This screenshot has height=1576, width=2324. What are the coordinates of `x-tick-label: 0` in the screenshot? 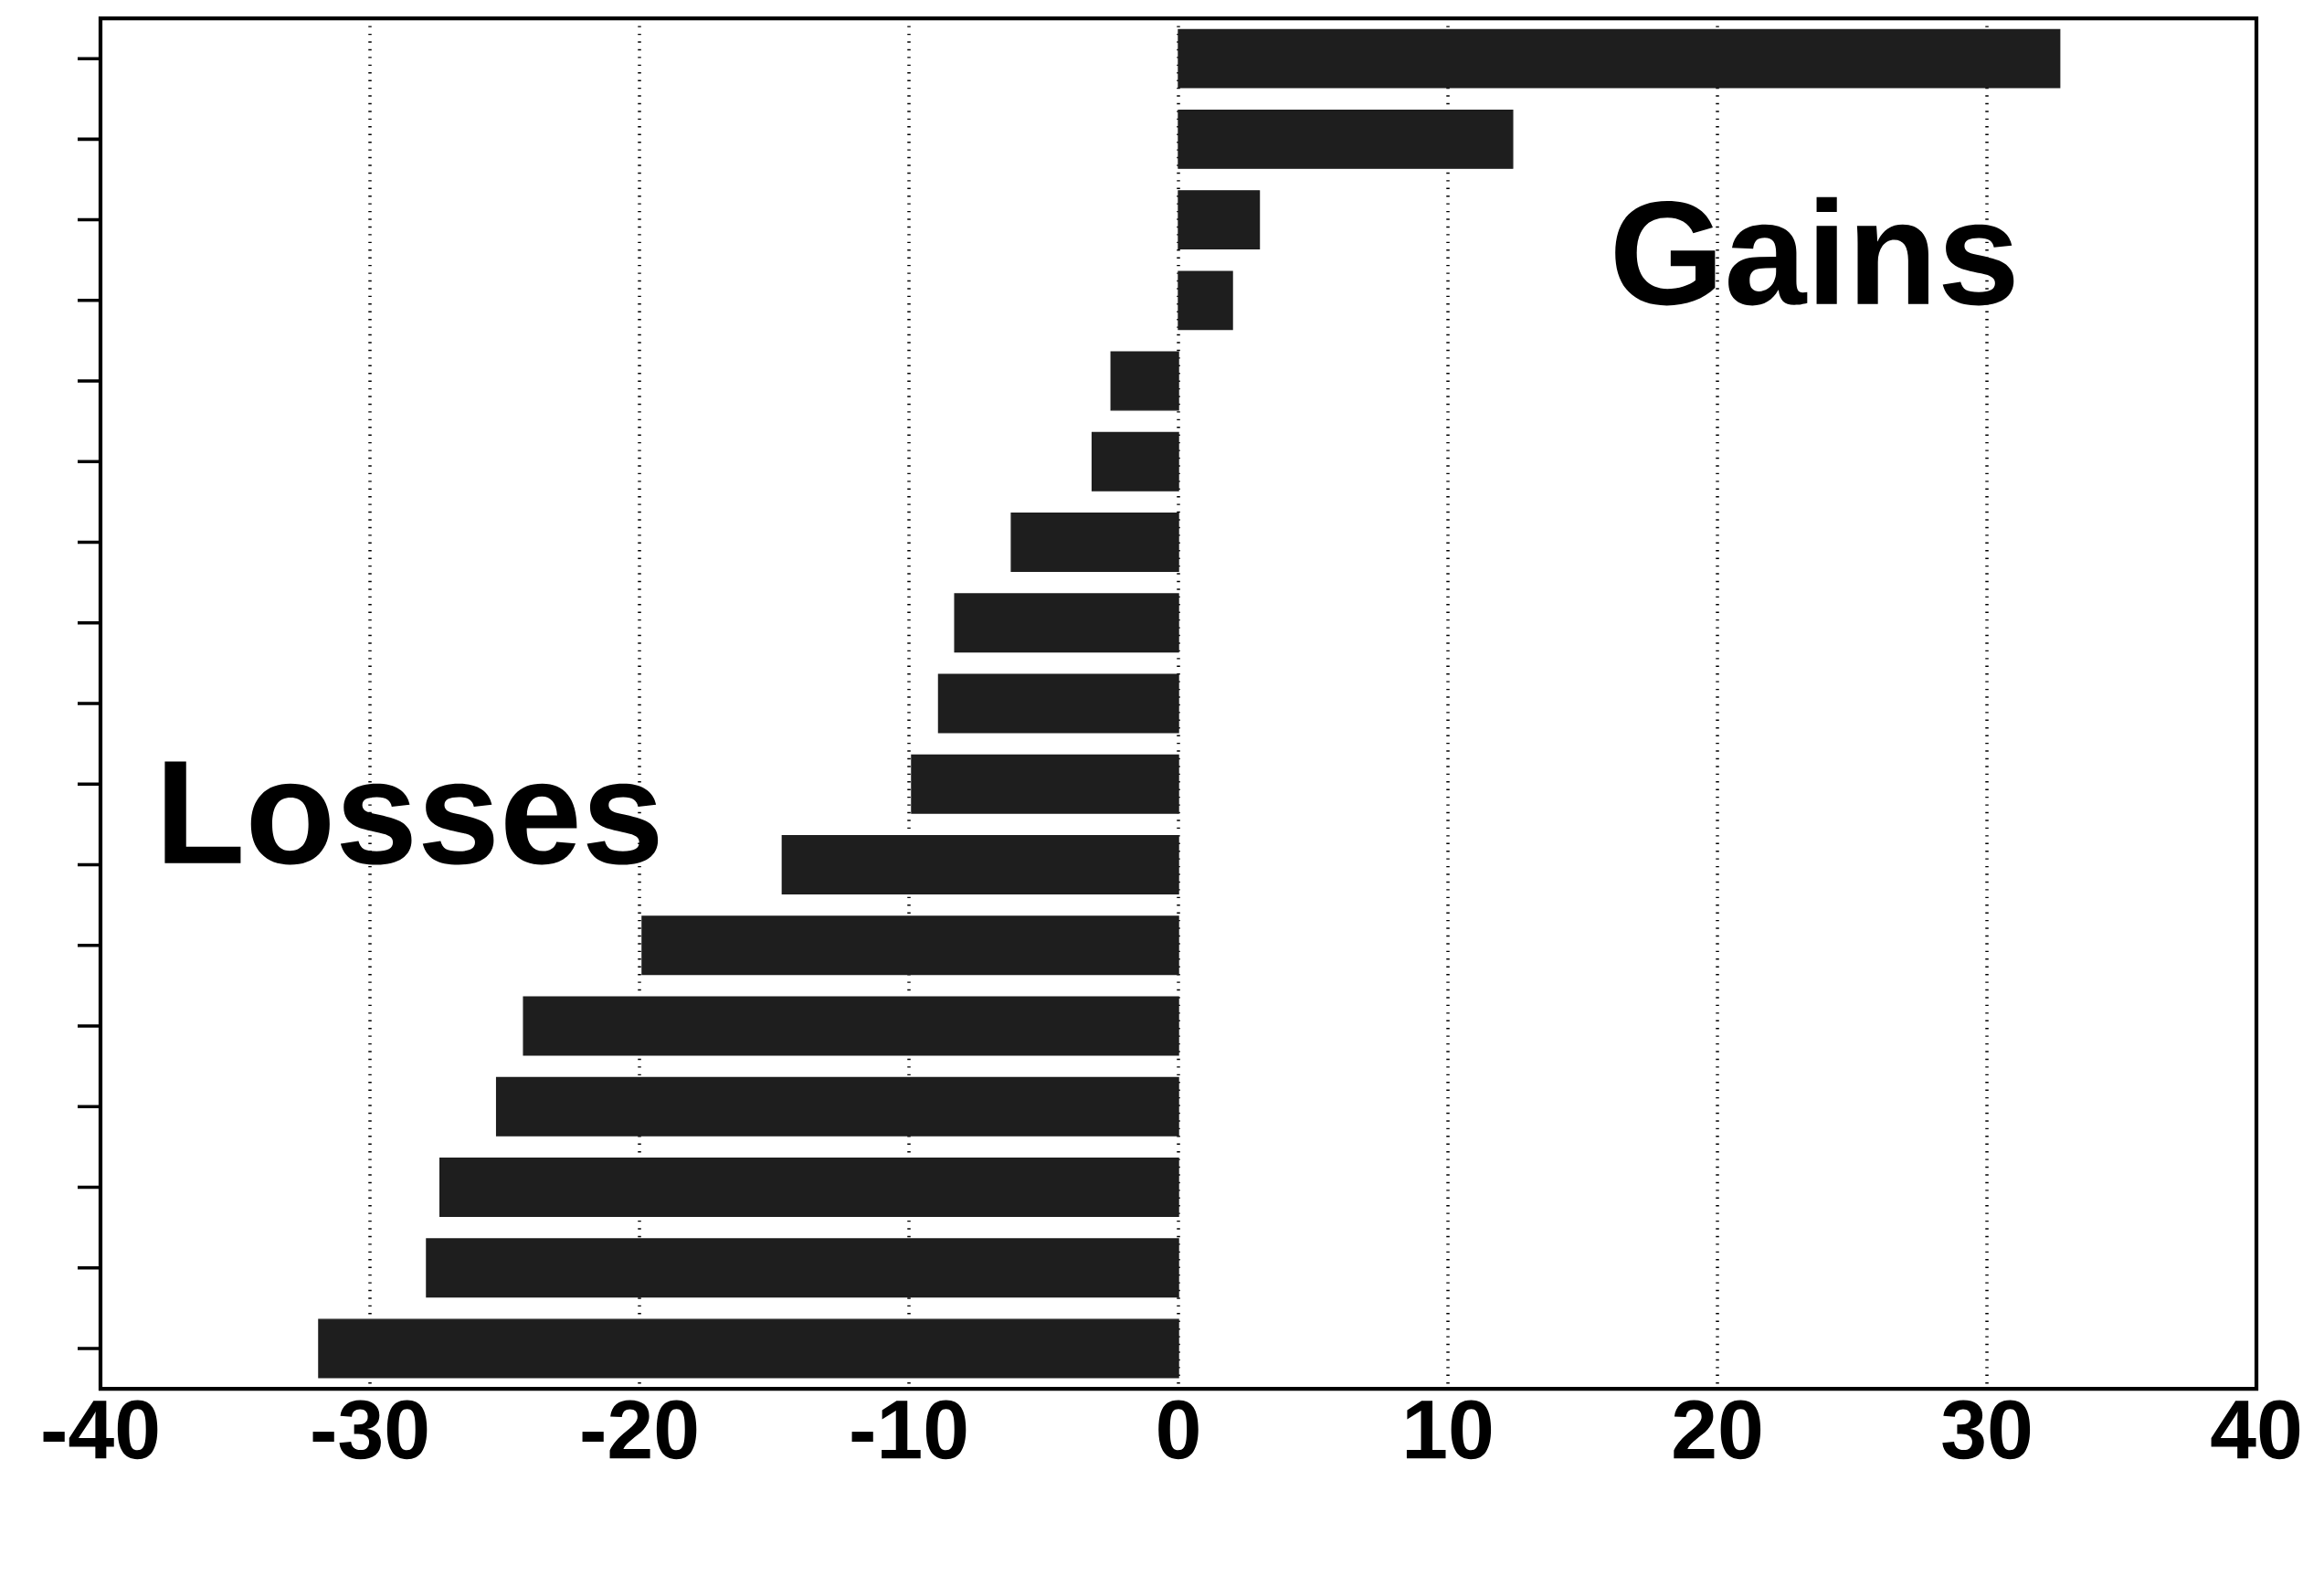 It's located at (1178, 1430).